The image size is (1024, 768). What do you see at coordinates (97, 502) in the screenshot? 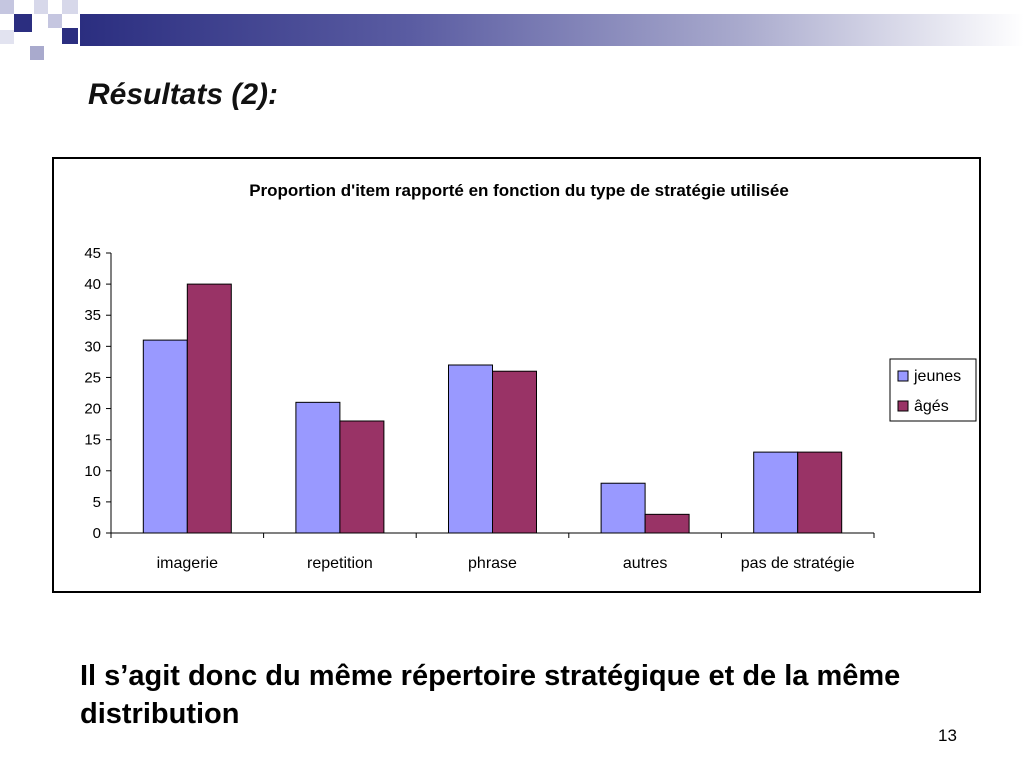
I see `y-tick-label: 5` at bounding box center [97, 502].